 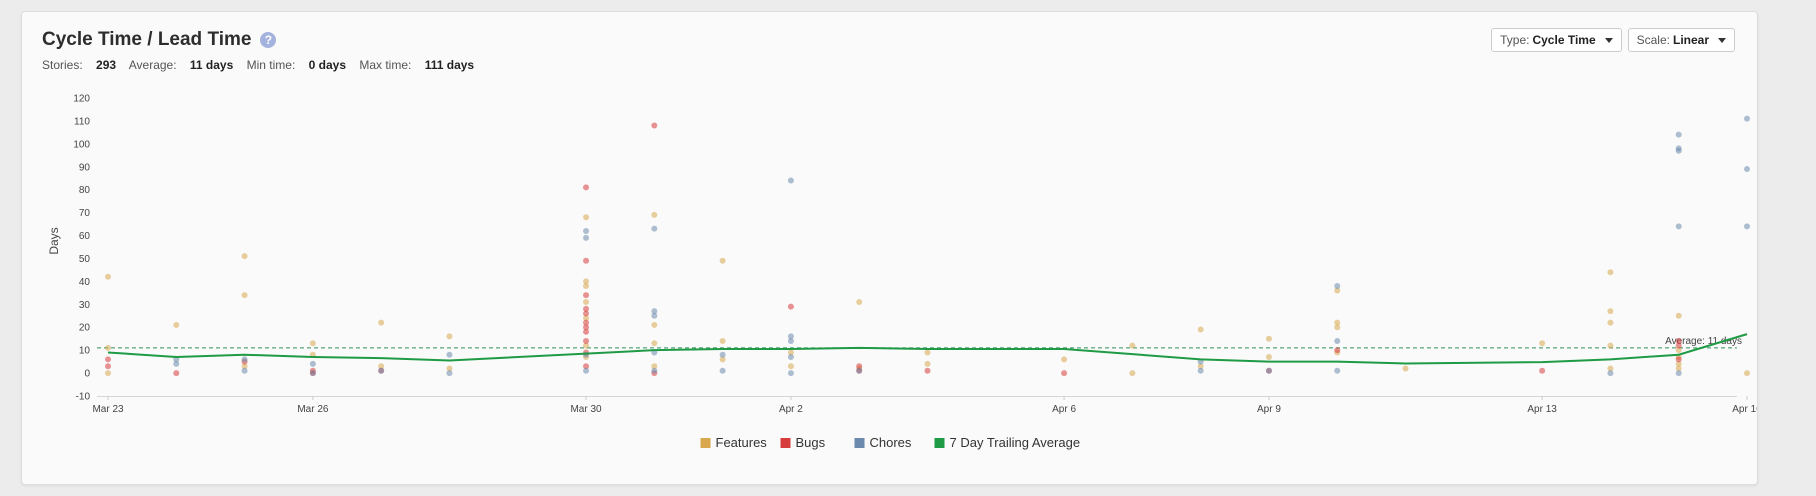 What do you see at coordinates (416, 65) in the screenshot?
I see `stat-max: Max time: 111 days` at bounding box center [416, 65].